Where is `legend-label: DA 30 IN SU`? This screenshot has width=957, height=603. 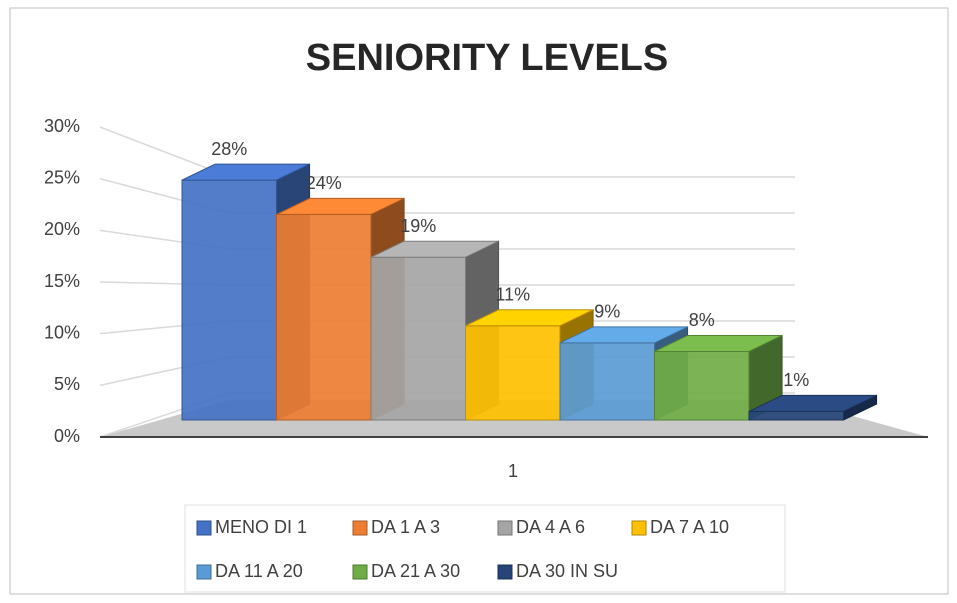 legend-label: DA 30 IN SU is located at coordinates (567, 571).